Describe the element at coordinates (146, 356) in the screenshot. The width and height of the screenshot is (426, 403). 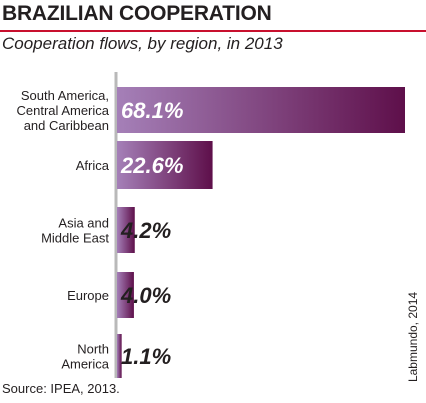
I see `value-label-4: 1.1%` at that location.